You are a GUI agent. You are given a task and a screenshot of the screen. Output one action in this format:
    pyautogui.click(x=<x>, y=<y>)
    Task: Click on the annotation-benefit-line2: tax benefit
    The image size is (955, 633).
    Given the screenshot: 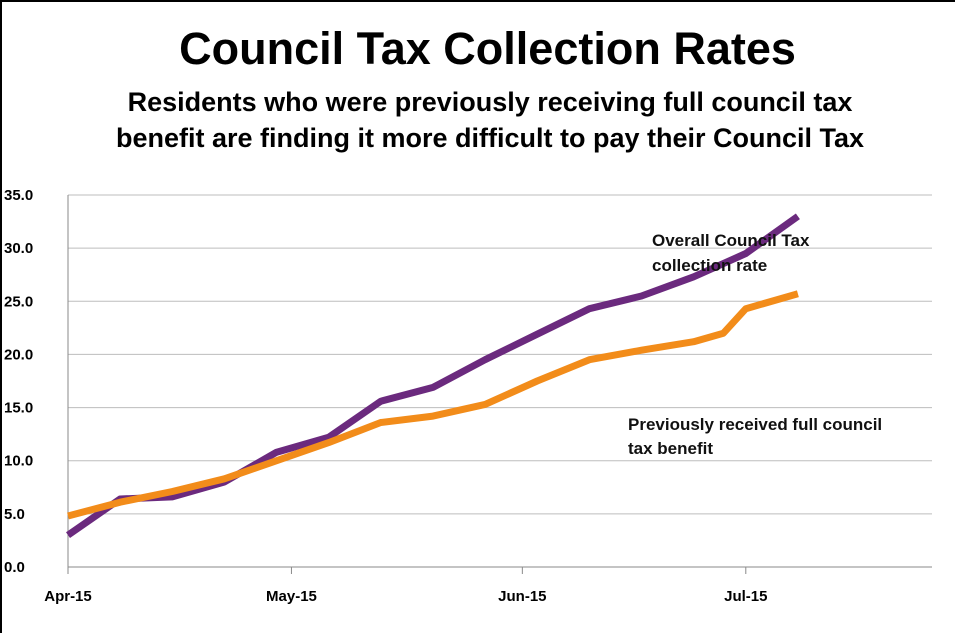 What is the action you would take?
    pyautogui.click(x=670, y=448)
    